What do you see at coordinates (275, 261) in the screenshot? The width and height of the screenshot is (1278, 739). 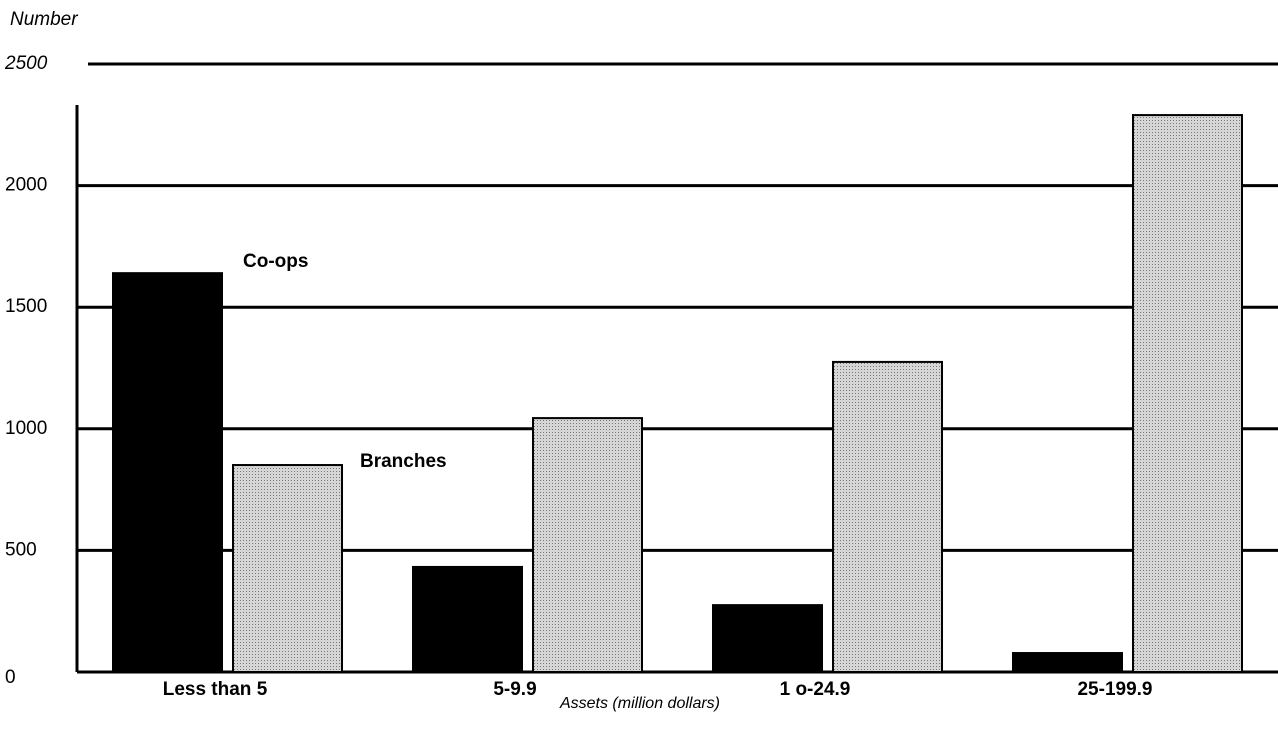 I see `series-label: Co-ops` at bounding box center [275, 261].